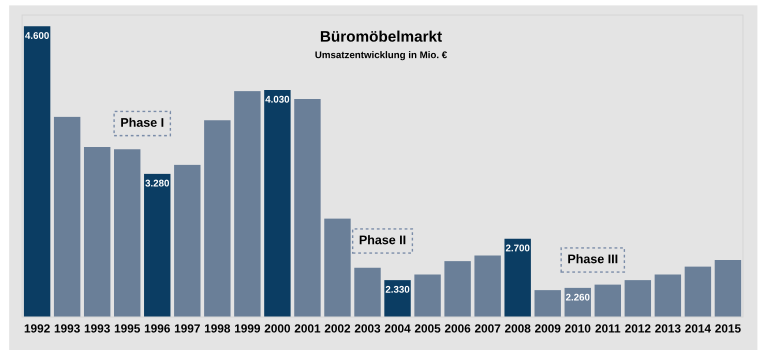 This screenshot has width=762, height=359. I want to click on x-tick-label: 1998, so click(217, 328).